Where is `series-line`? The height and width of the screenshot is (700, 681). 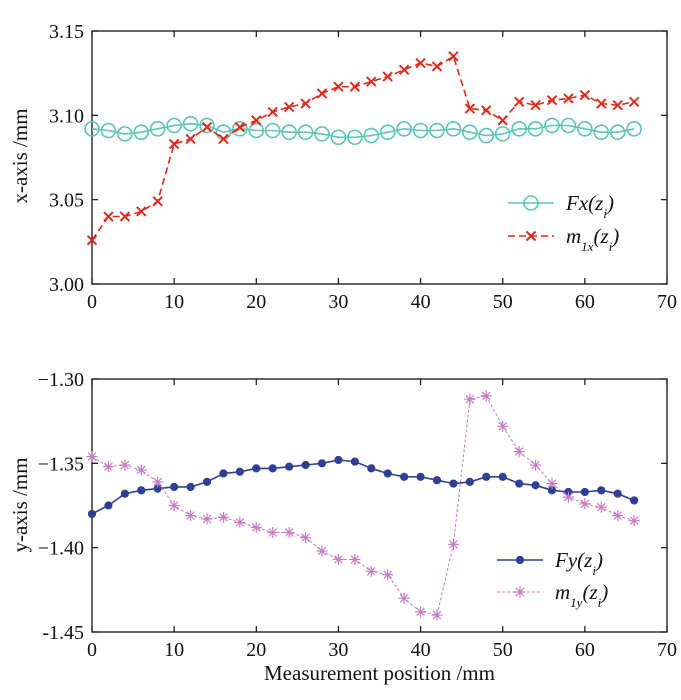
series-line is located at coordinates (363, 130).